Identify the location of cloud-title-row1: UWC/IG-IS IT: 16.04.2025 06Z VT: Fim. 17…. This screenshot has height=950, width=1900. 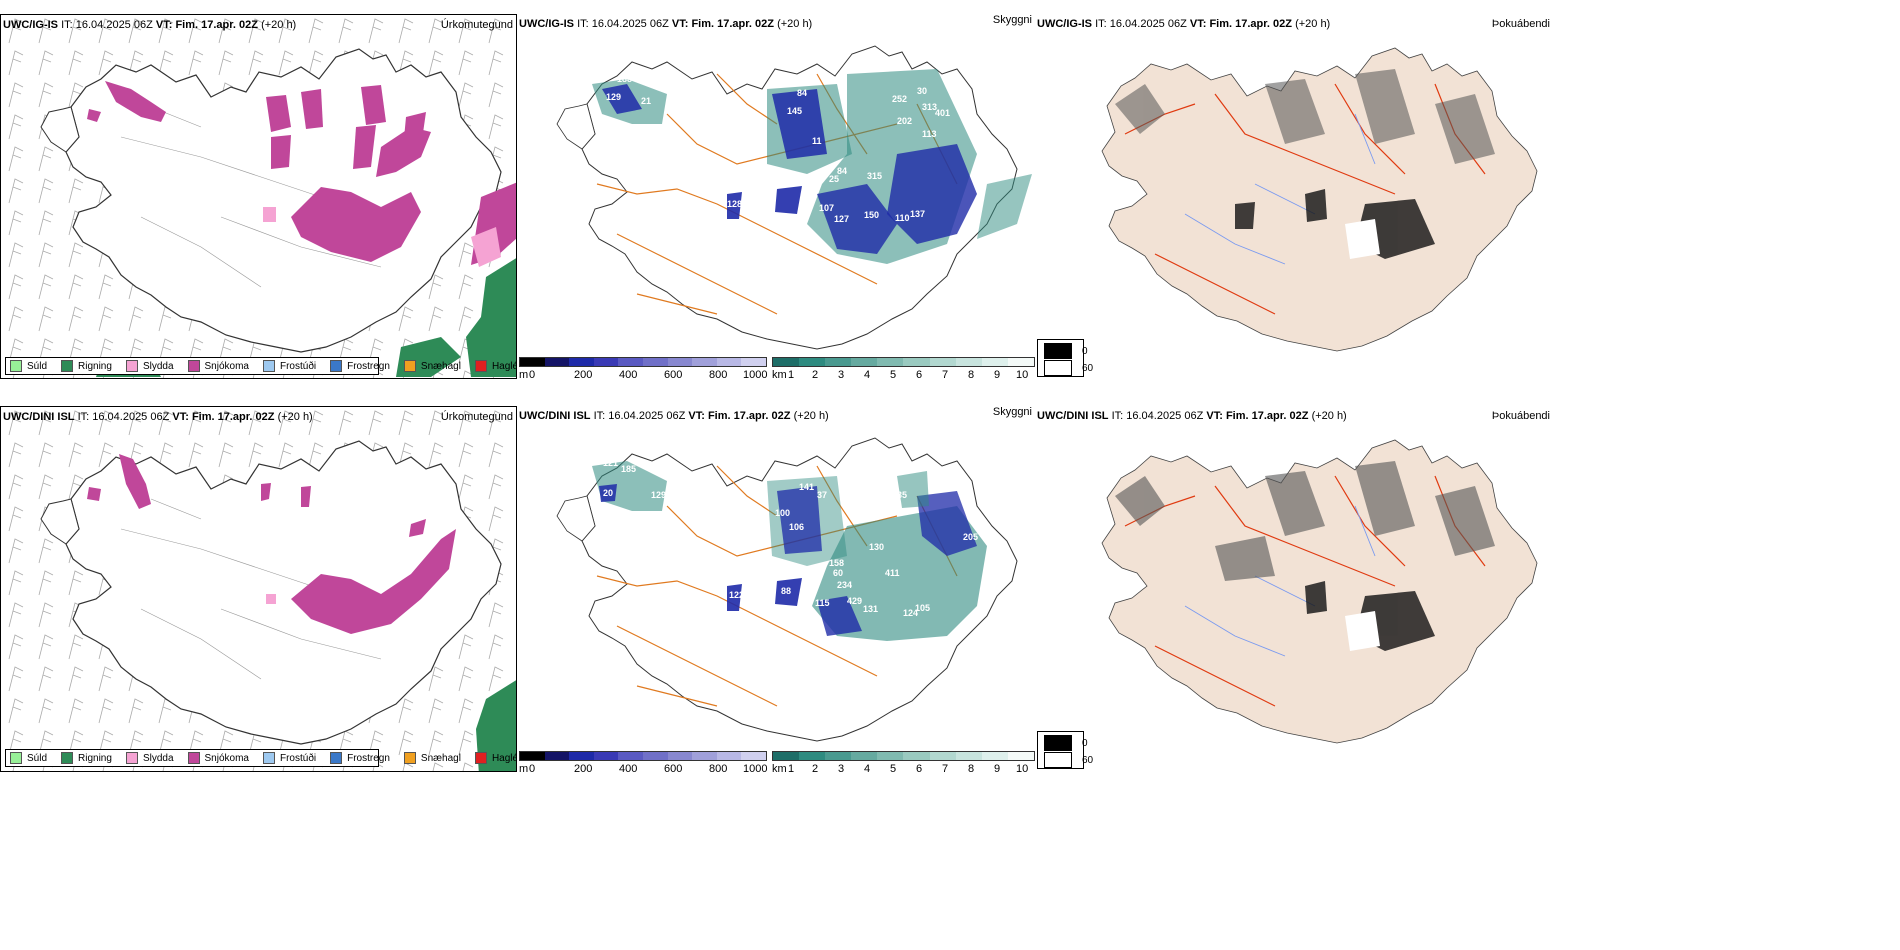
(666, 24).